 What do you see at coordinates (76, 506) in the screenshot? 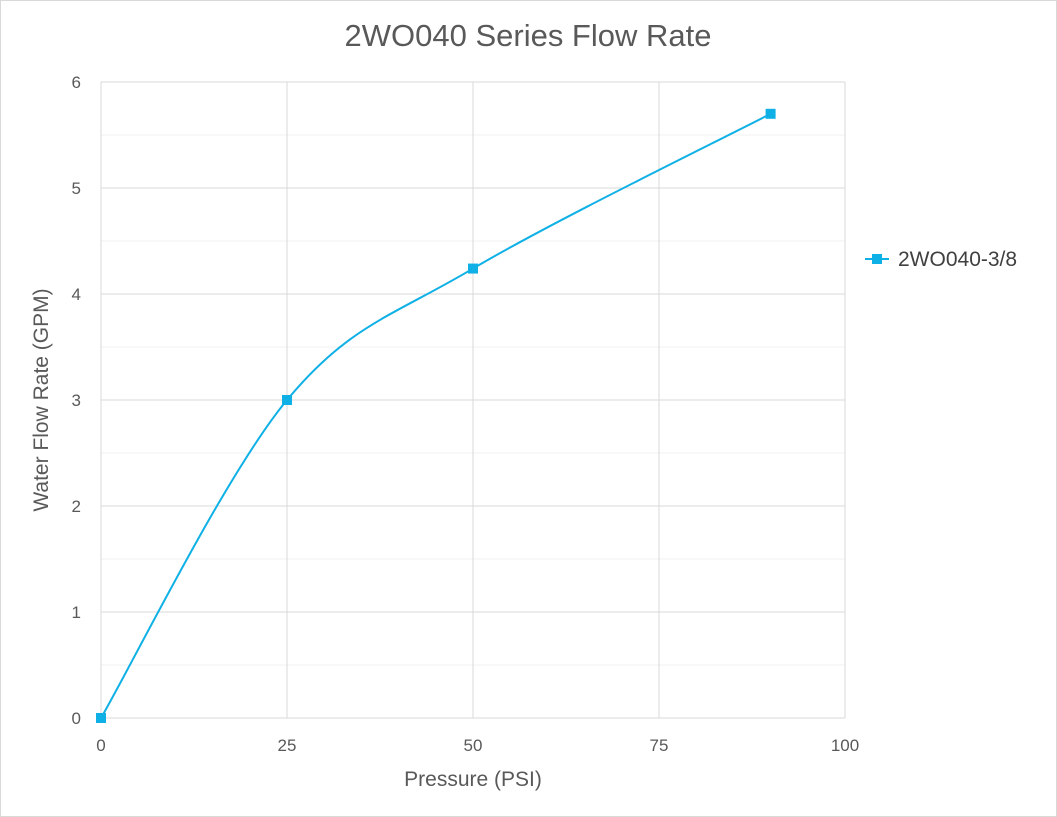
I see `y-tick-label: 2` at bounding box center [76, 506].